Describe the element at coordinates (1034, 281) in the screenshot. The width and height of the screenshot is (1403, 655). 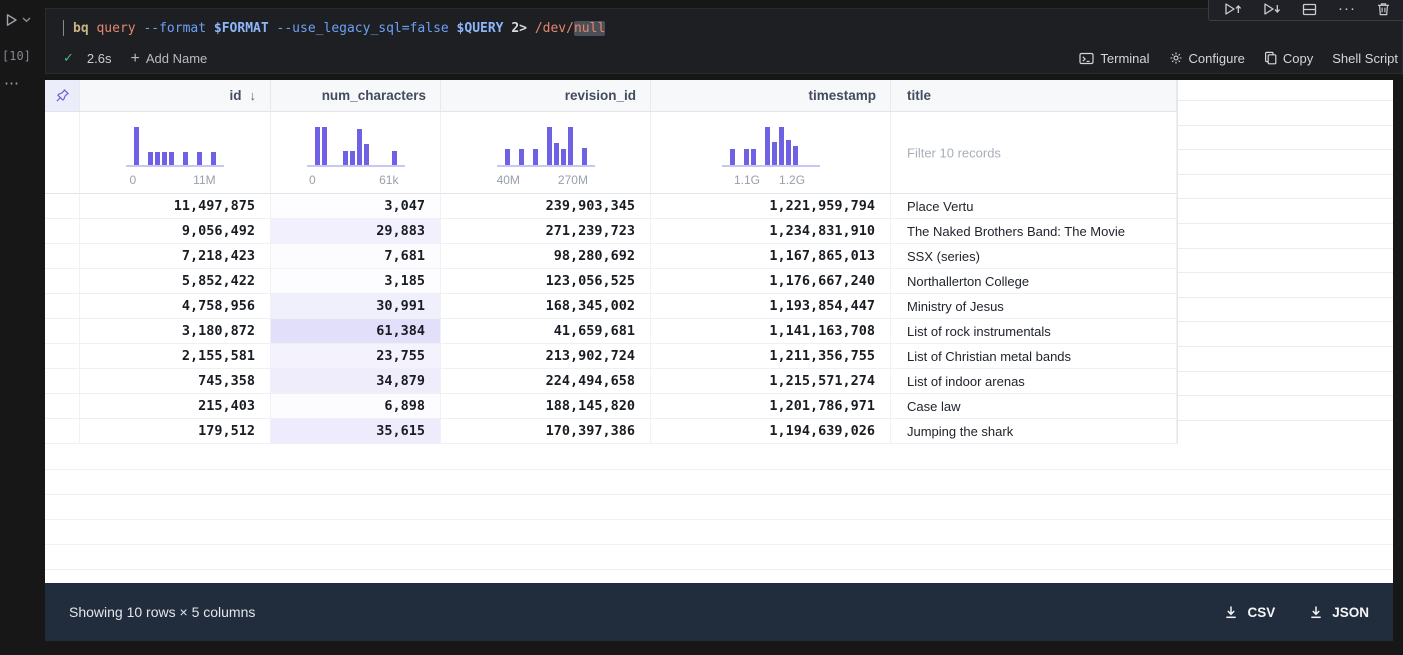
I see `cell-title: Northallerton College` at that location.